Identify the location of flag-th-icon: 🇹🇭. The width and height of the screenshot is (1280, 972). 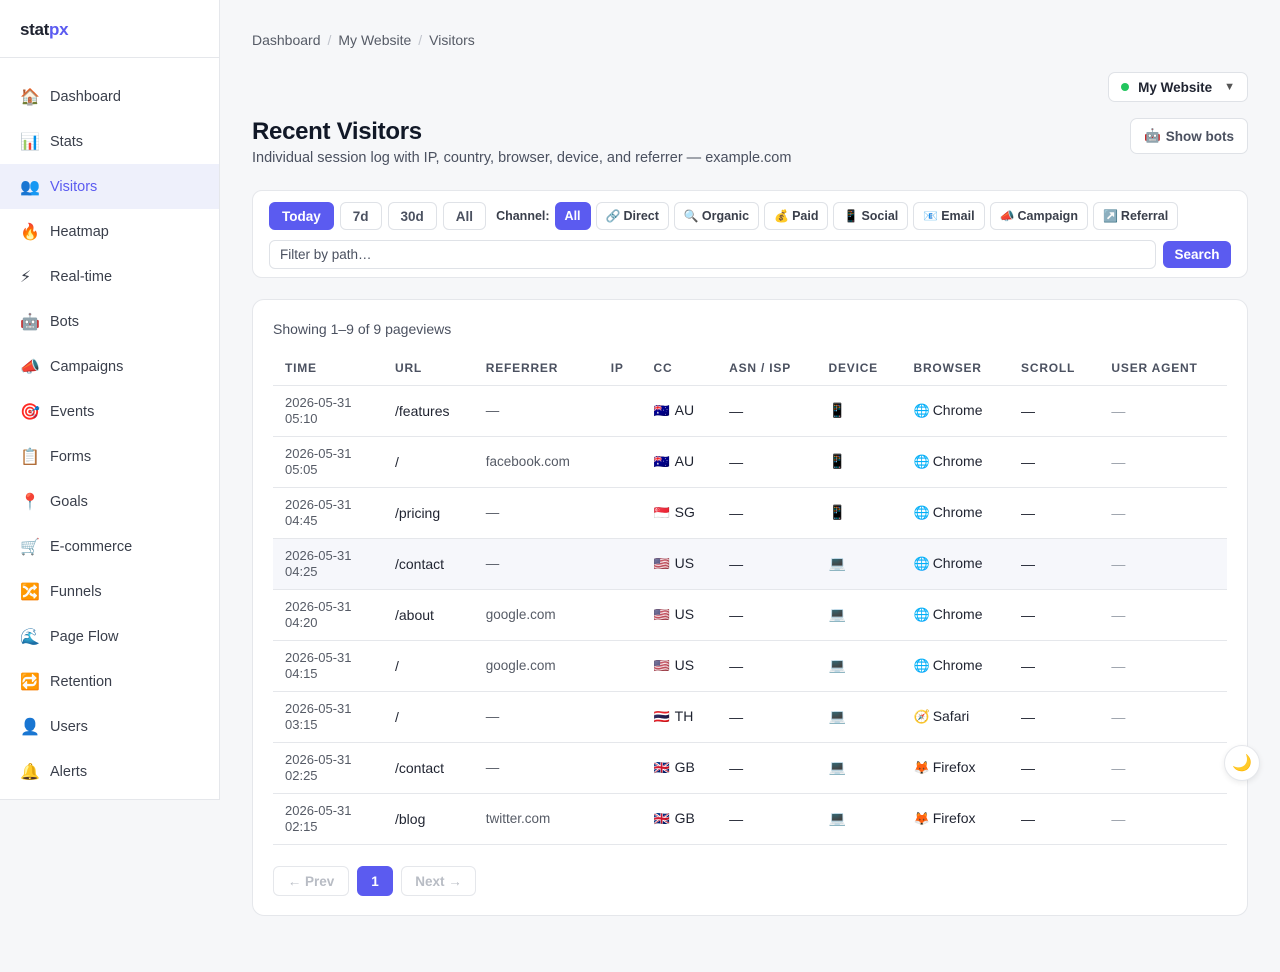
(661, 716).